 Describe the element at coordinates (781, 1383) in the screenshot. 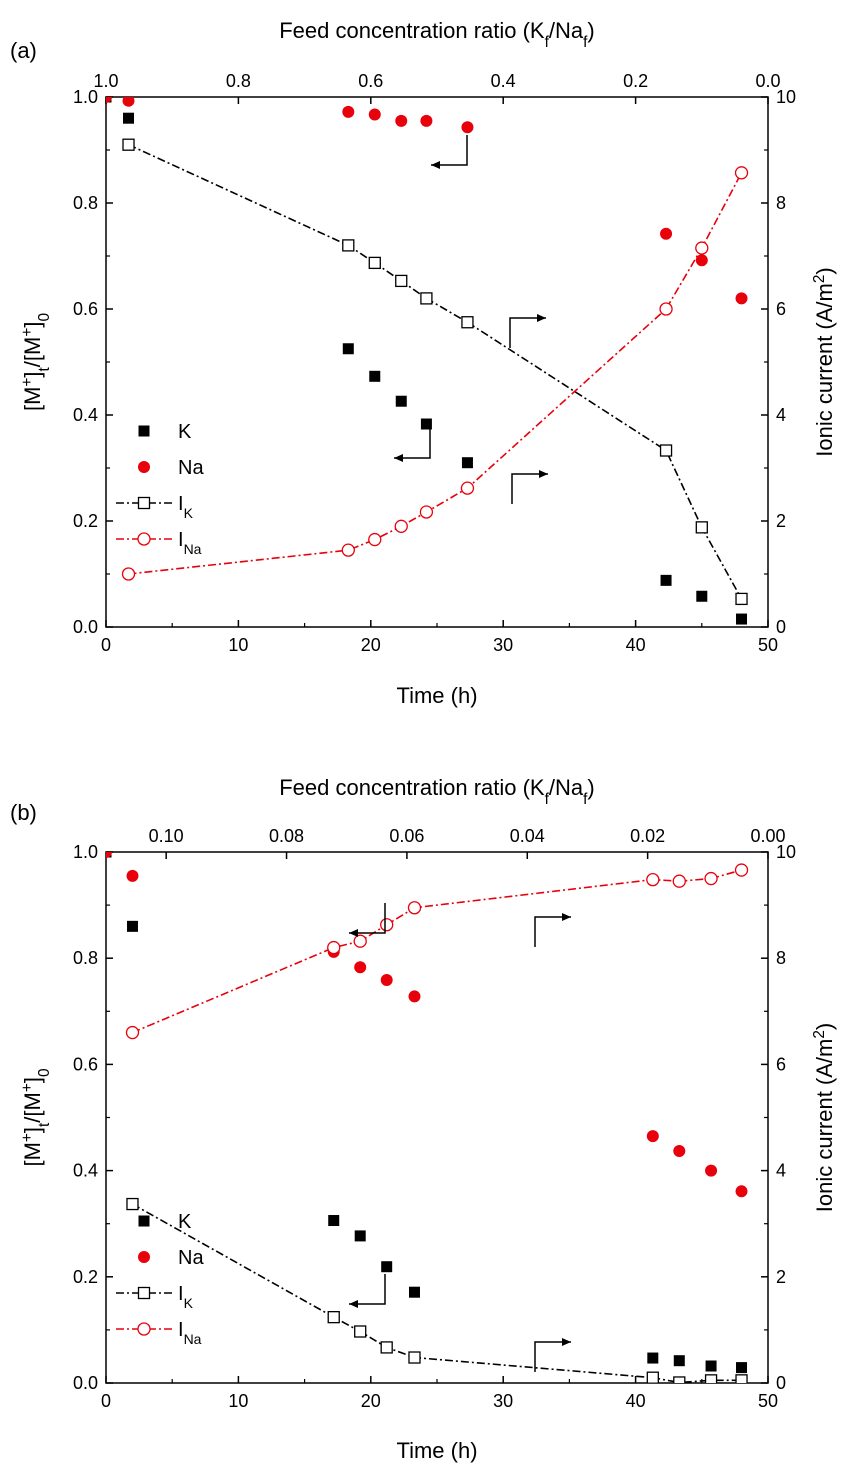

I see `y-right-tick-label: 0` at that location.